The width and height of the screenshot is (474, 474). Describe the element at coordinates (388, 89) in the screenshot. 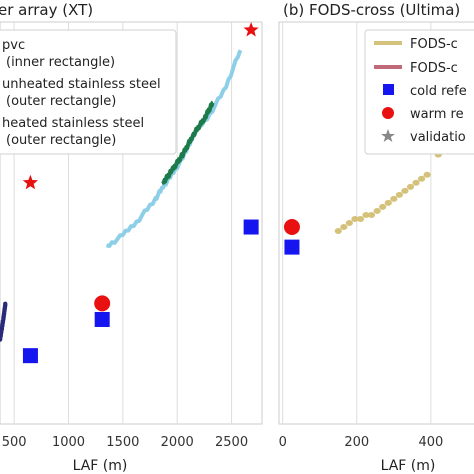

I see `legend-b-entry-3-swatch` at that location.